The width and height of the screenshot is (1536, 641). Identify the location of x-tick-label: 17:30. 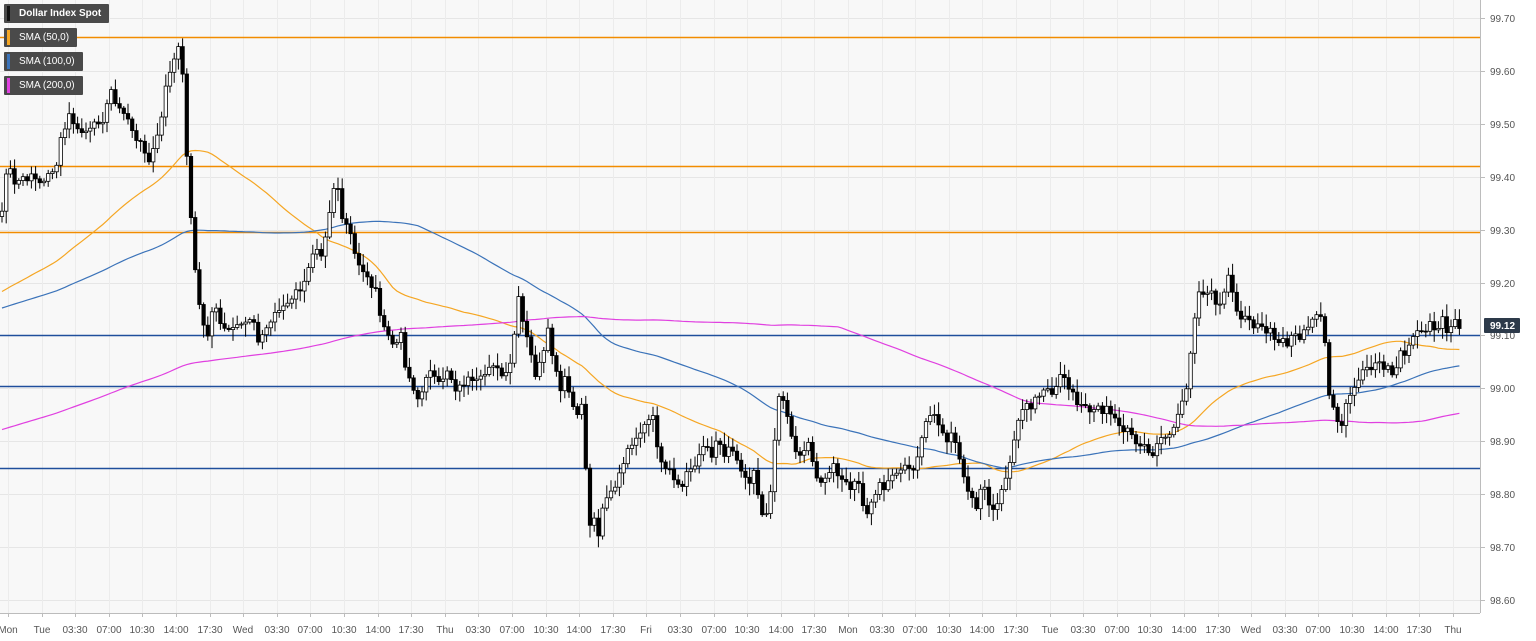
(209, 630).